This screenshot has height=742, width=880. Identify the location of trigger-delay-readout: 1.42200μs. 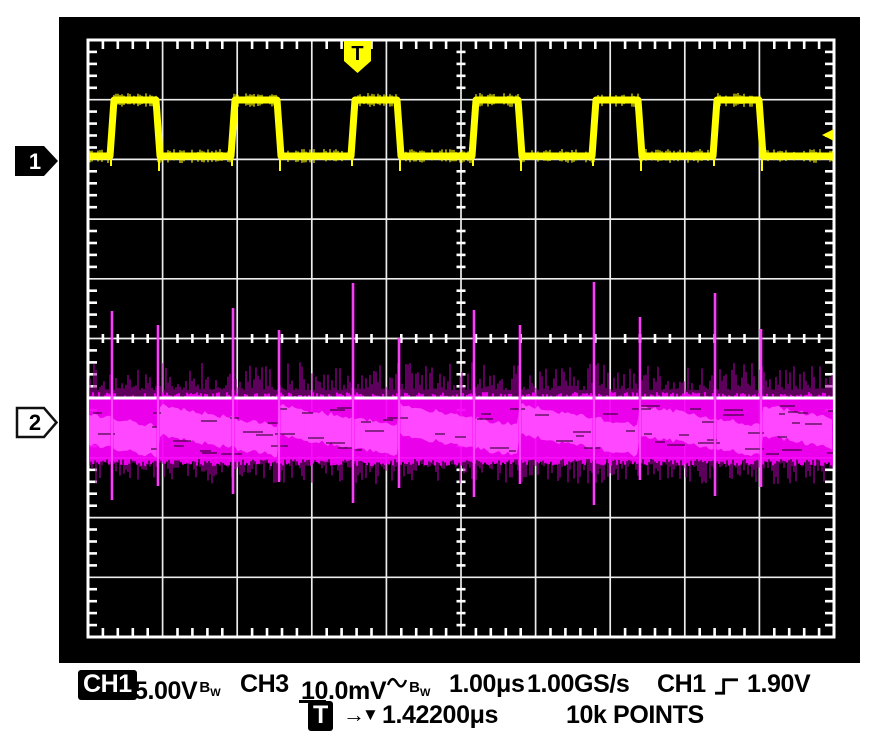
(440, 715).